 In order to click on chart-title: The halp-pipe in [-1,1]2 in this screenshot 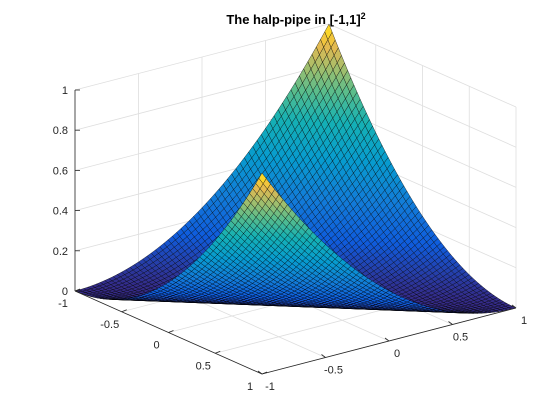, I will do `click(295, 19)`.